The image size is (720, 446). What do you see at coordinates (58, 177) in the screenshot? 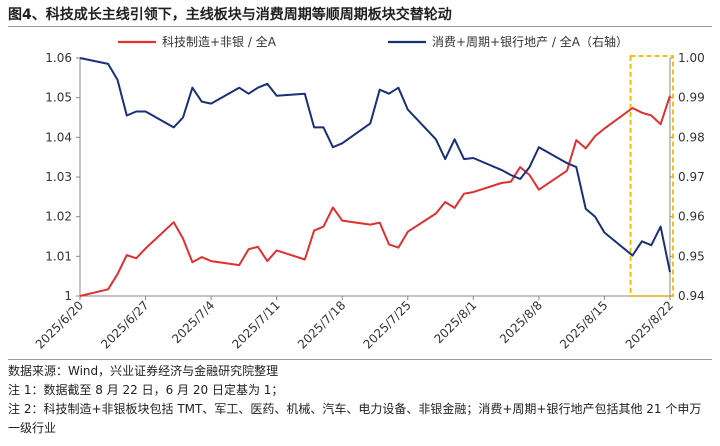
I see `left-tick-label: 1.03` at bounding box center [58, 177].